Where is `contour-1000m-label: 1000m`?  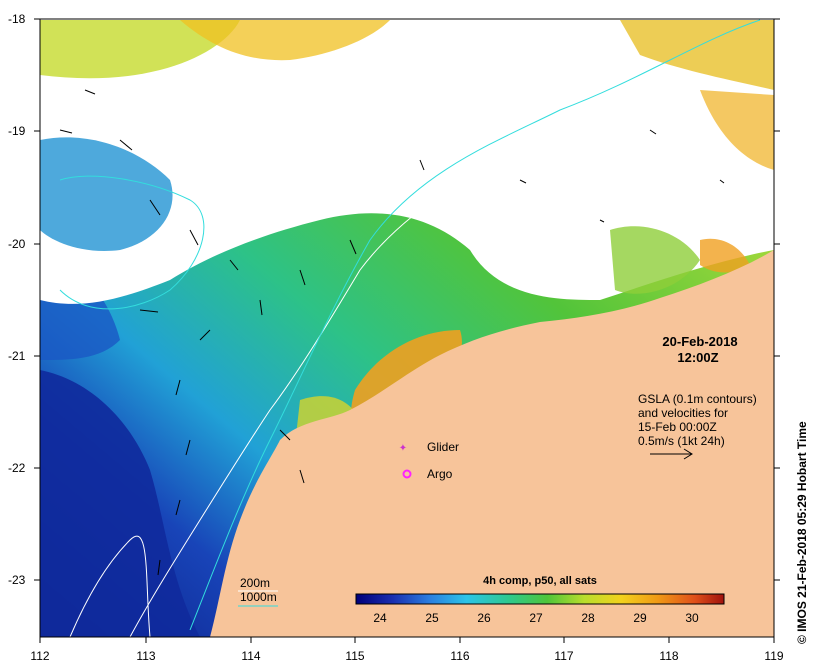
contour-1000m-label: 1000m is located at coordinates (258, 597).